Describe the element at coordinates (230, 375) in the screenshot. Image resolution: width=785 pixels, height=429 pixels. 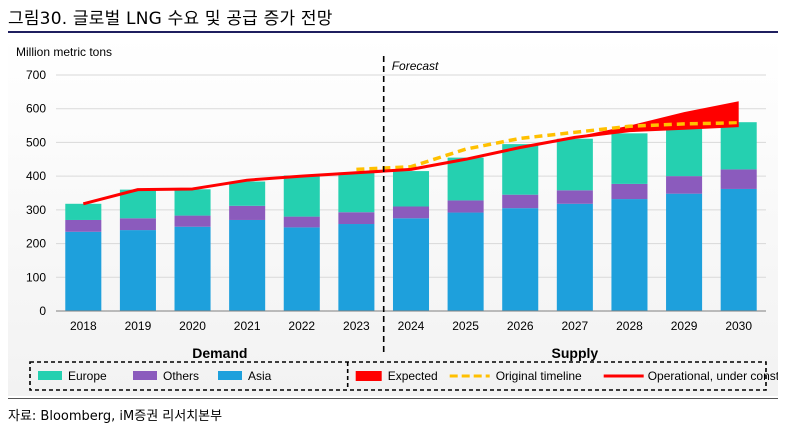
I see `legend-swatch-asia` at that location.